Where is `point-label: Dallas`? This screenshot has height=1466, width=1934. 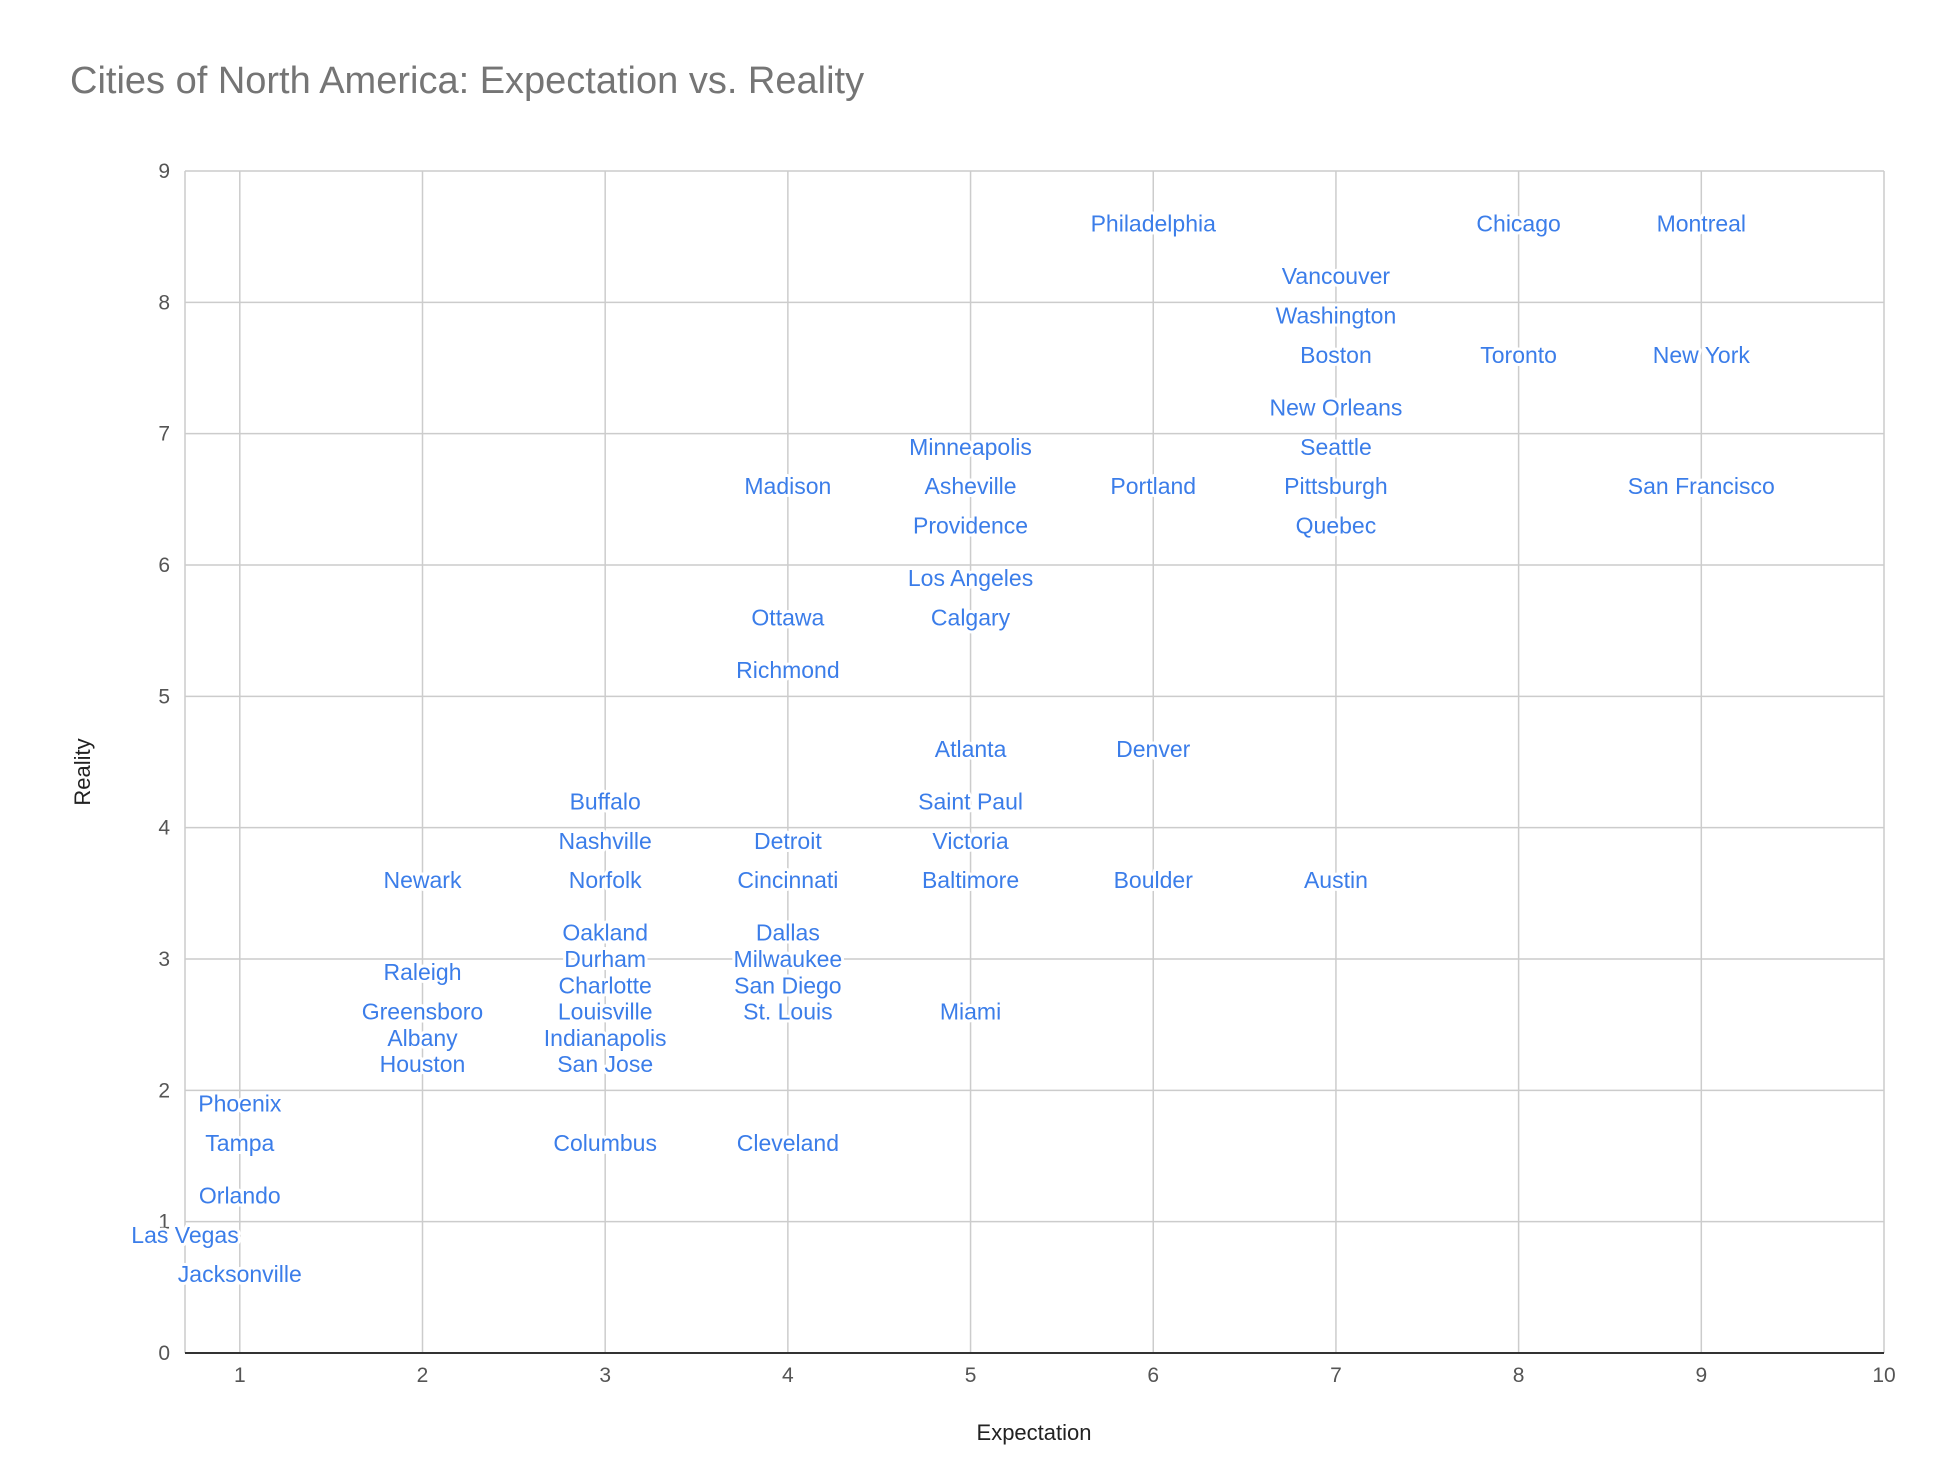 point-label: Dallas is located at coordinates (788, 933).